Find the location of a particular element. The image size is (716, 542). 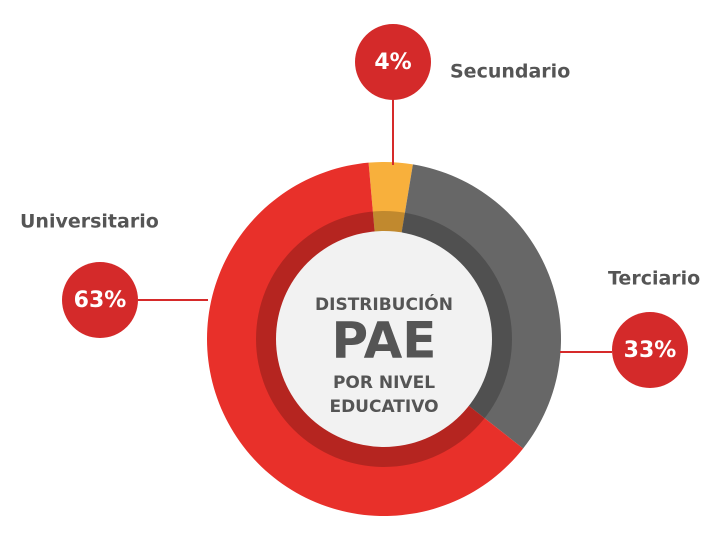

category-label: Universitario is located at coordinates (89, 222).